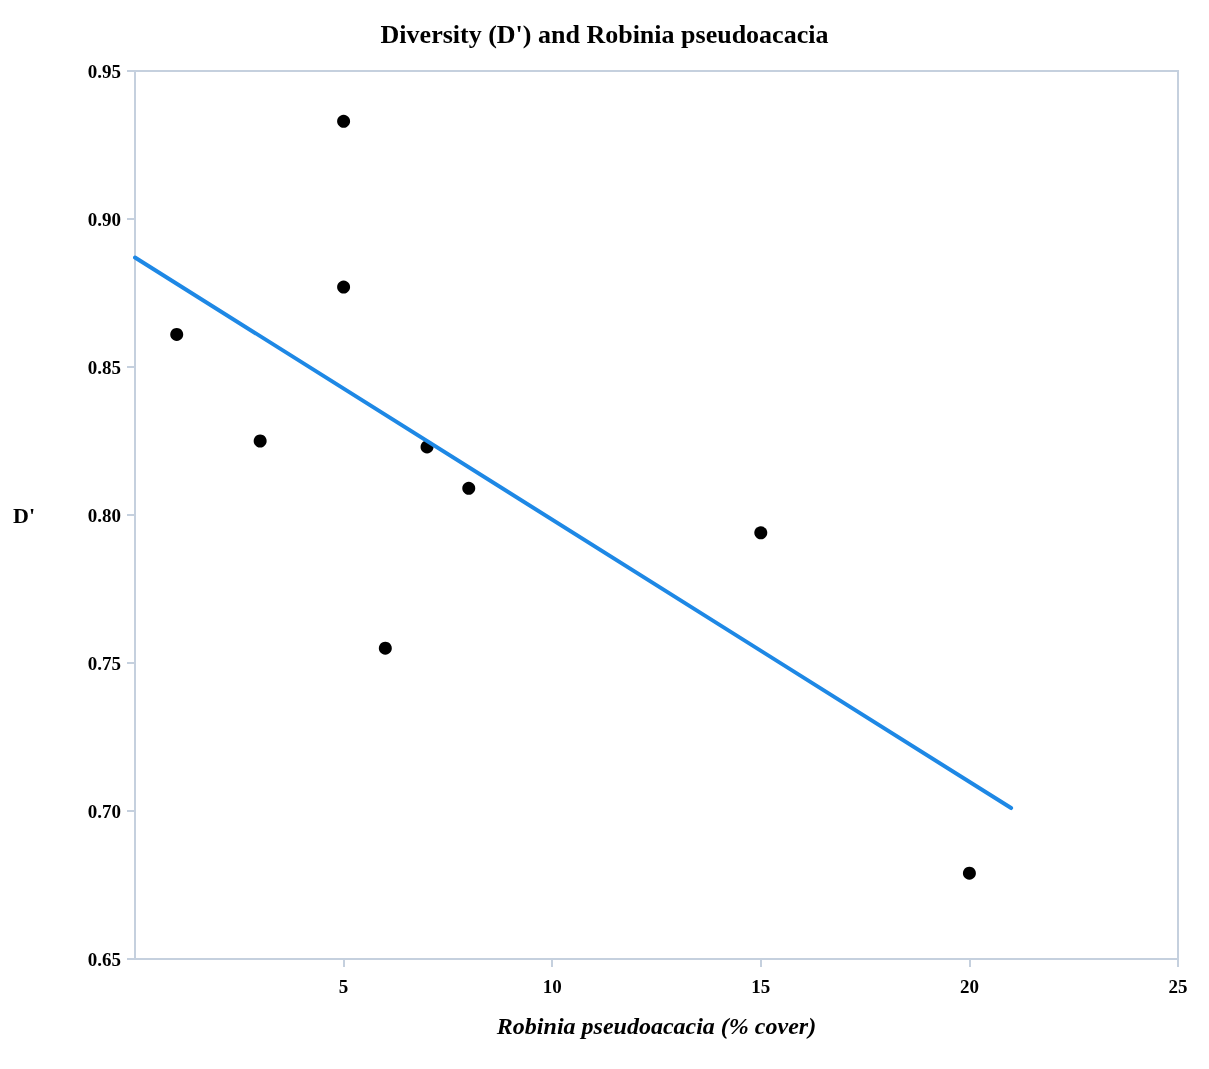  What do you see at coordinates (104, 663) in the screenshot?
I see `y-tick-label: 0.75` at bounding box center [104, 663].